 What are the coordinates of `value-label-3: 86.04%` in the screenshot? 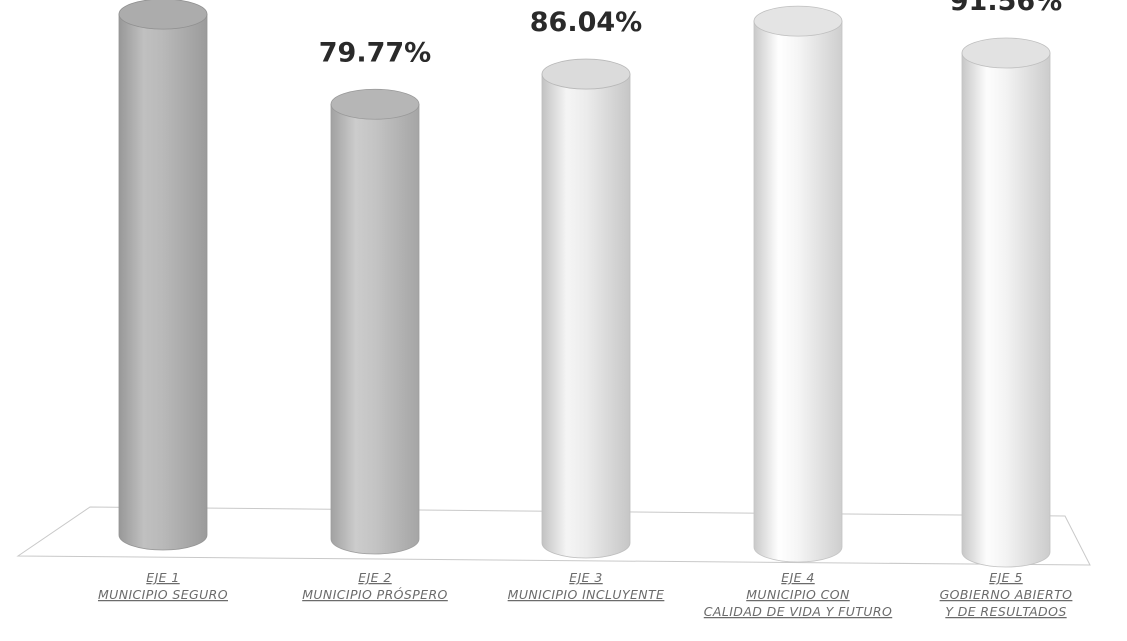 It's located at (586, 22).